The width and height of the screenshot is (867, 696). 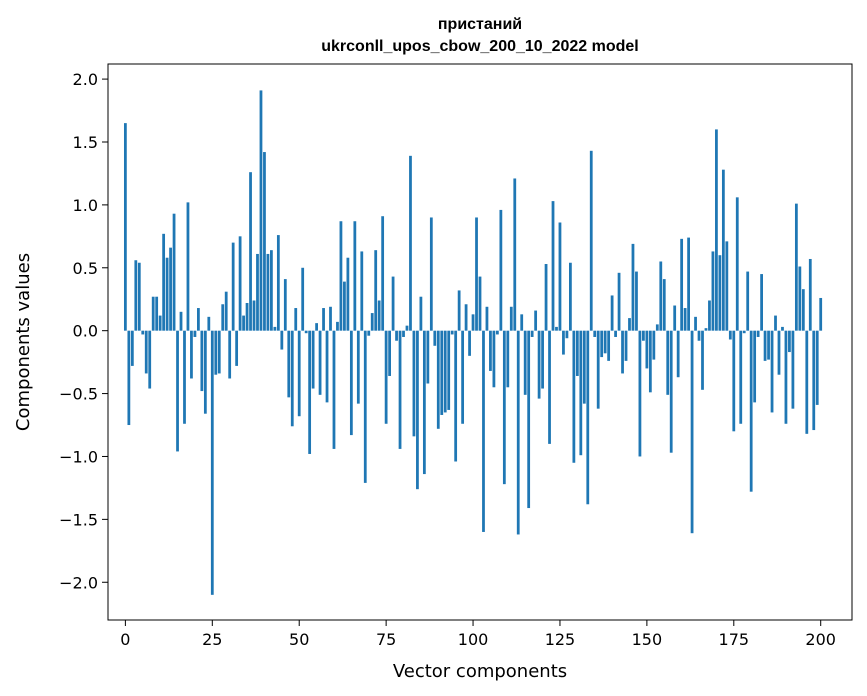 What do you see at coordinates (473, 639) in the screenshot?
I see `x-tick-label: 100` at bounding box center [473, 639].